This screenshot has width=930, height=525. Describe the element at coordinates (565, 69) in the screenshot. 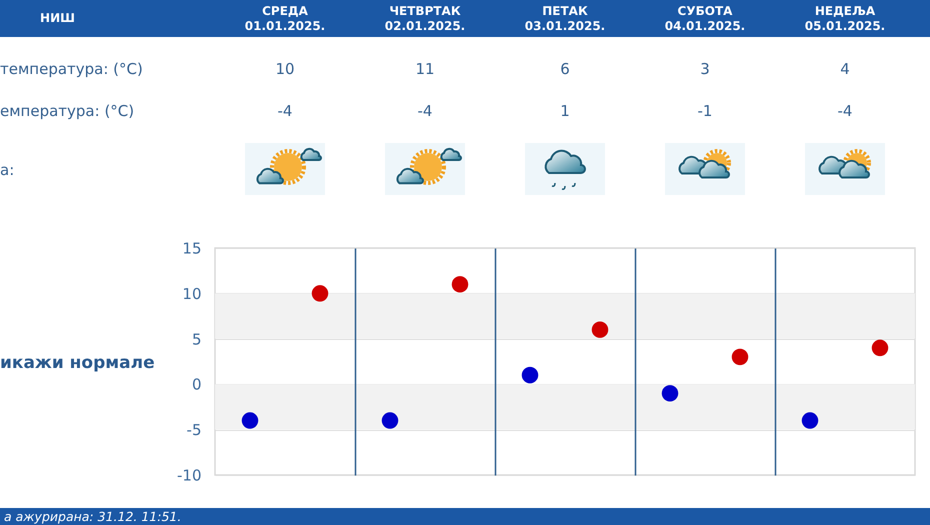

I see `data-label: 6` at that location.